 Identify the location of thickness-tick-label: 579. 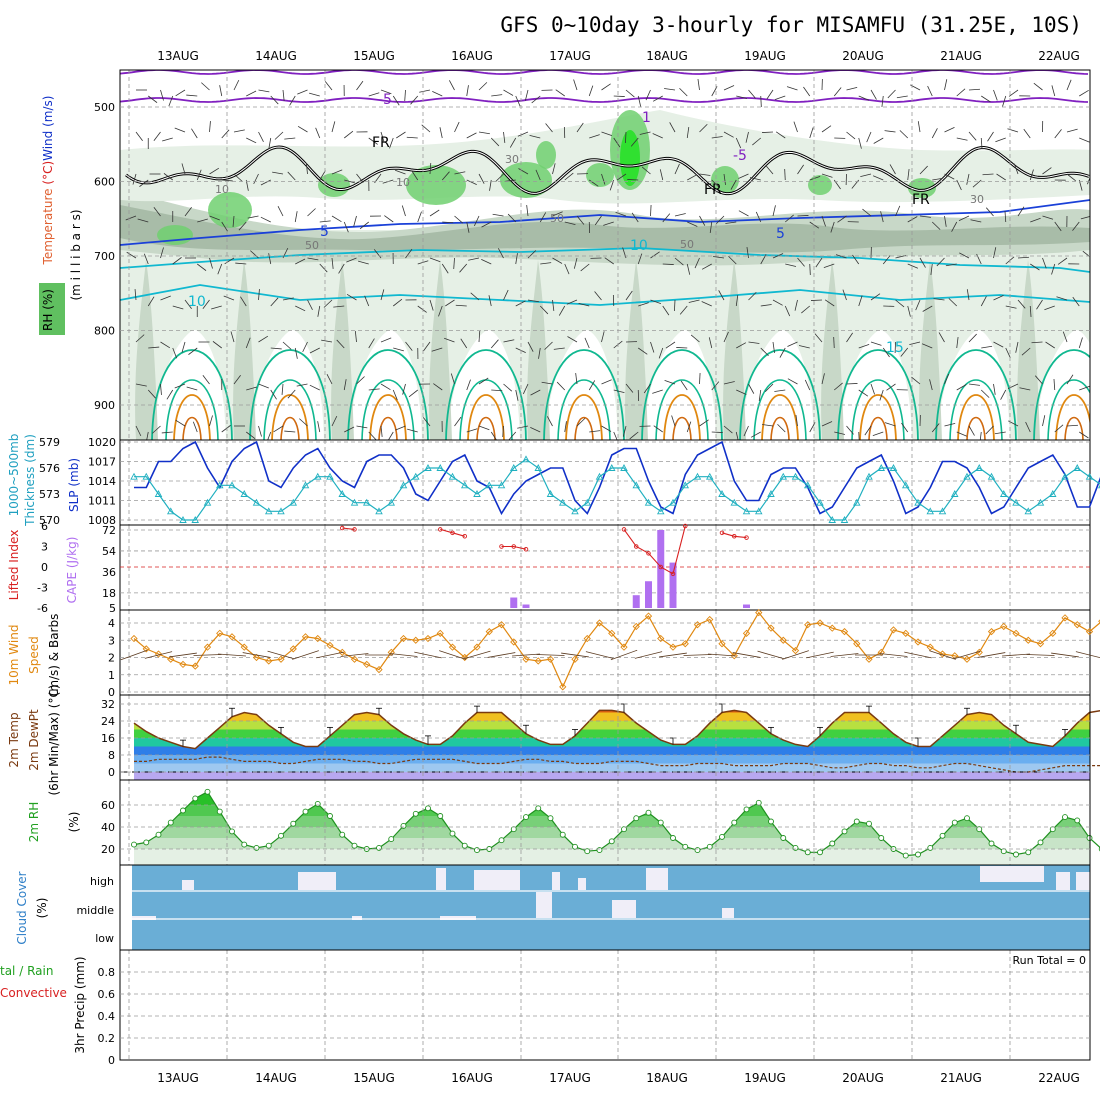
(49, 442).